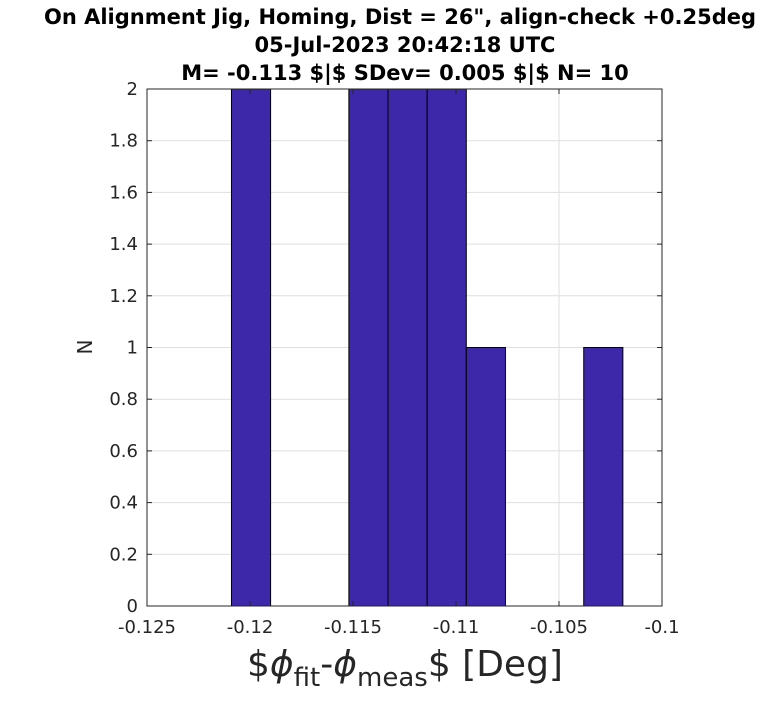 Image resolution: width=781 pixels, height=703 pixels. What do you see at coordinates (559, 627) in the screenshot?
I see `x-tick-label: -0.105` at bounding box center [559, 627].